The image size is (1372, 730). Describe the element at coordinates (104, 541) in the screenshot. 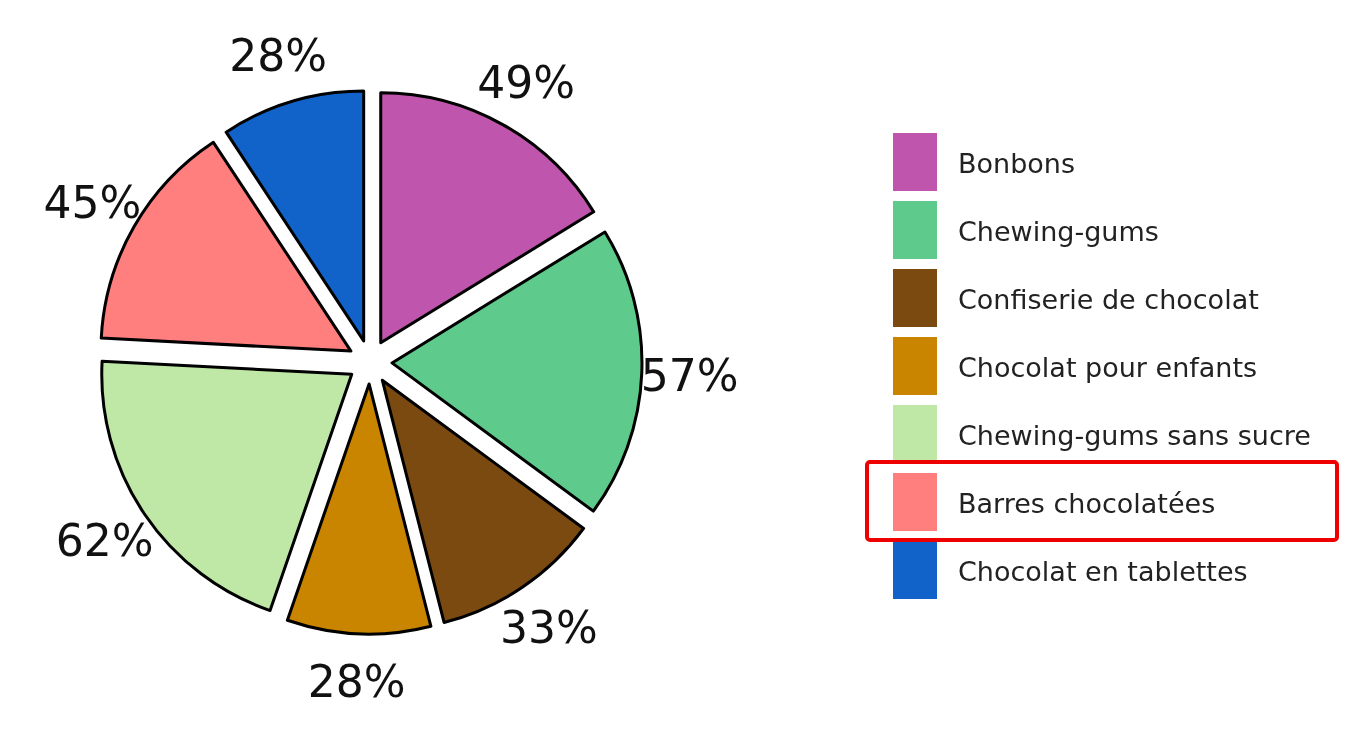

I see `data-label: 62%` at that location.